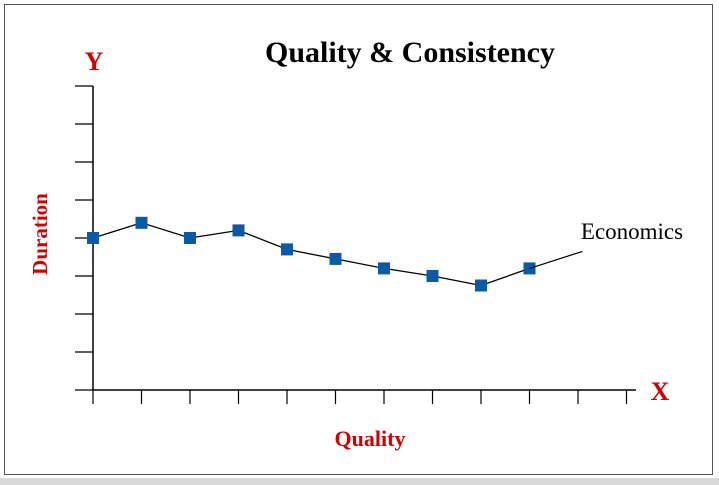 The image size is (719, 485). What do you see at coordinates (84, 238) in the screenshot?
I see `y-tick-group` at bounding box center [84, 238].